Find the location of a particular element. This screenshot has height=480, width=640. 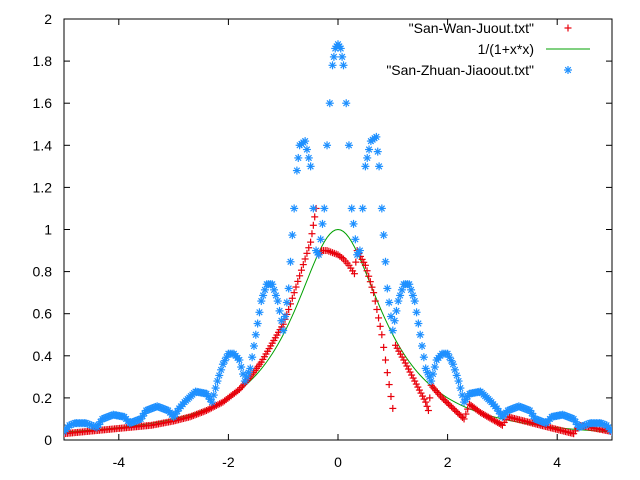

legend-label-2: "San-Zhuan-Jiaoout.txt" is located at coordinates (460, 70).